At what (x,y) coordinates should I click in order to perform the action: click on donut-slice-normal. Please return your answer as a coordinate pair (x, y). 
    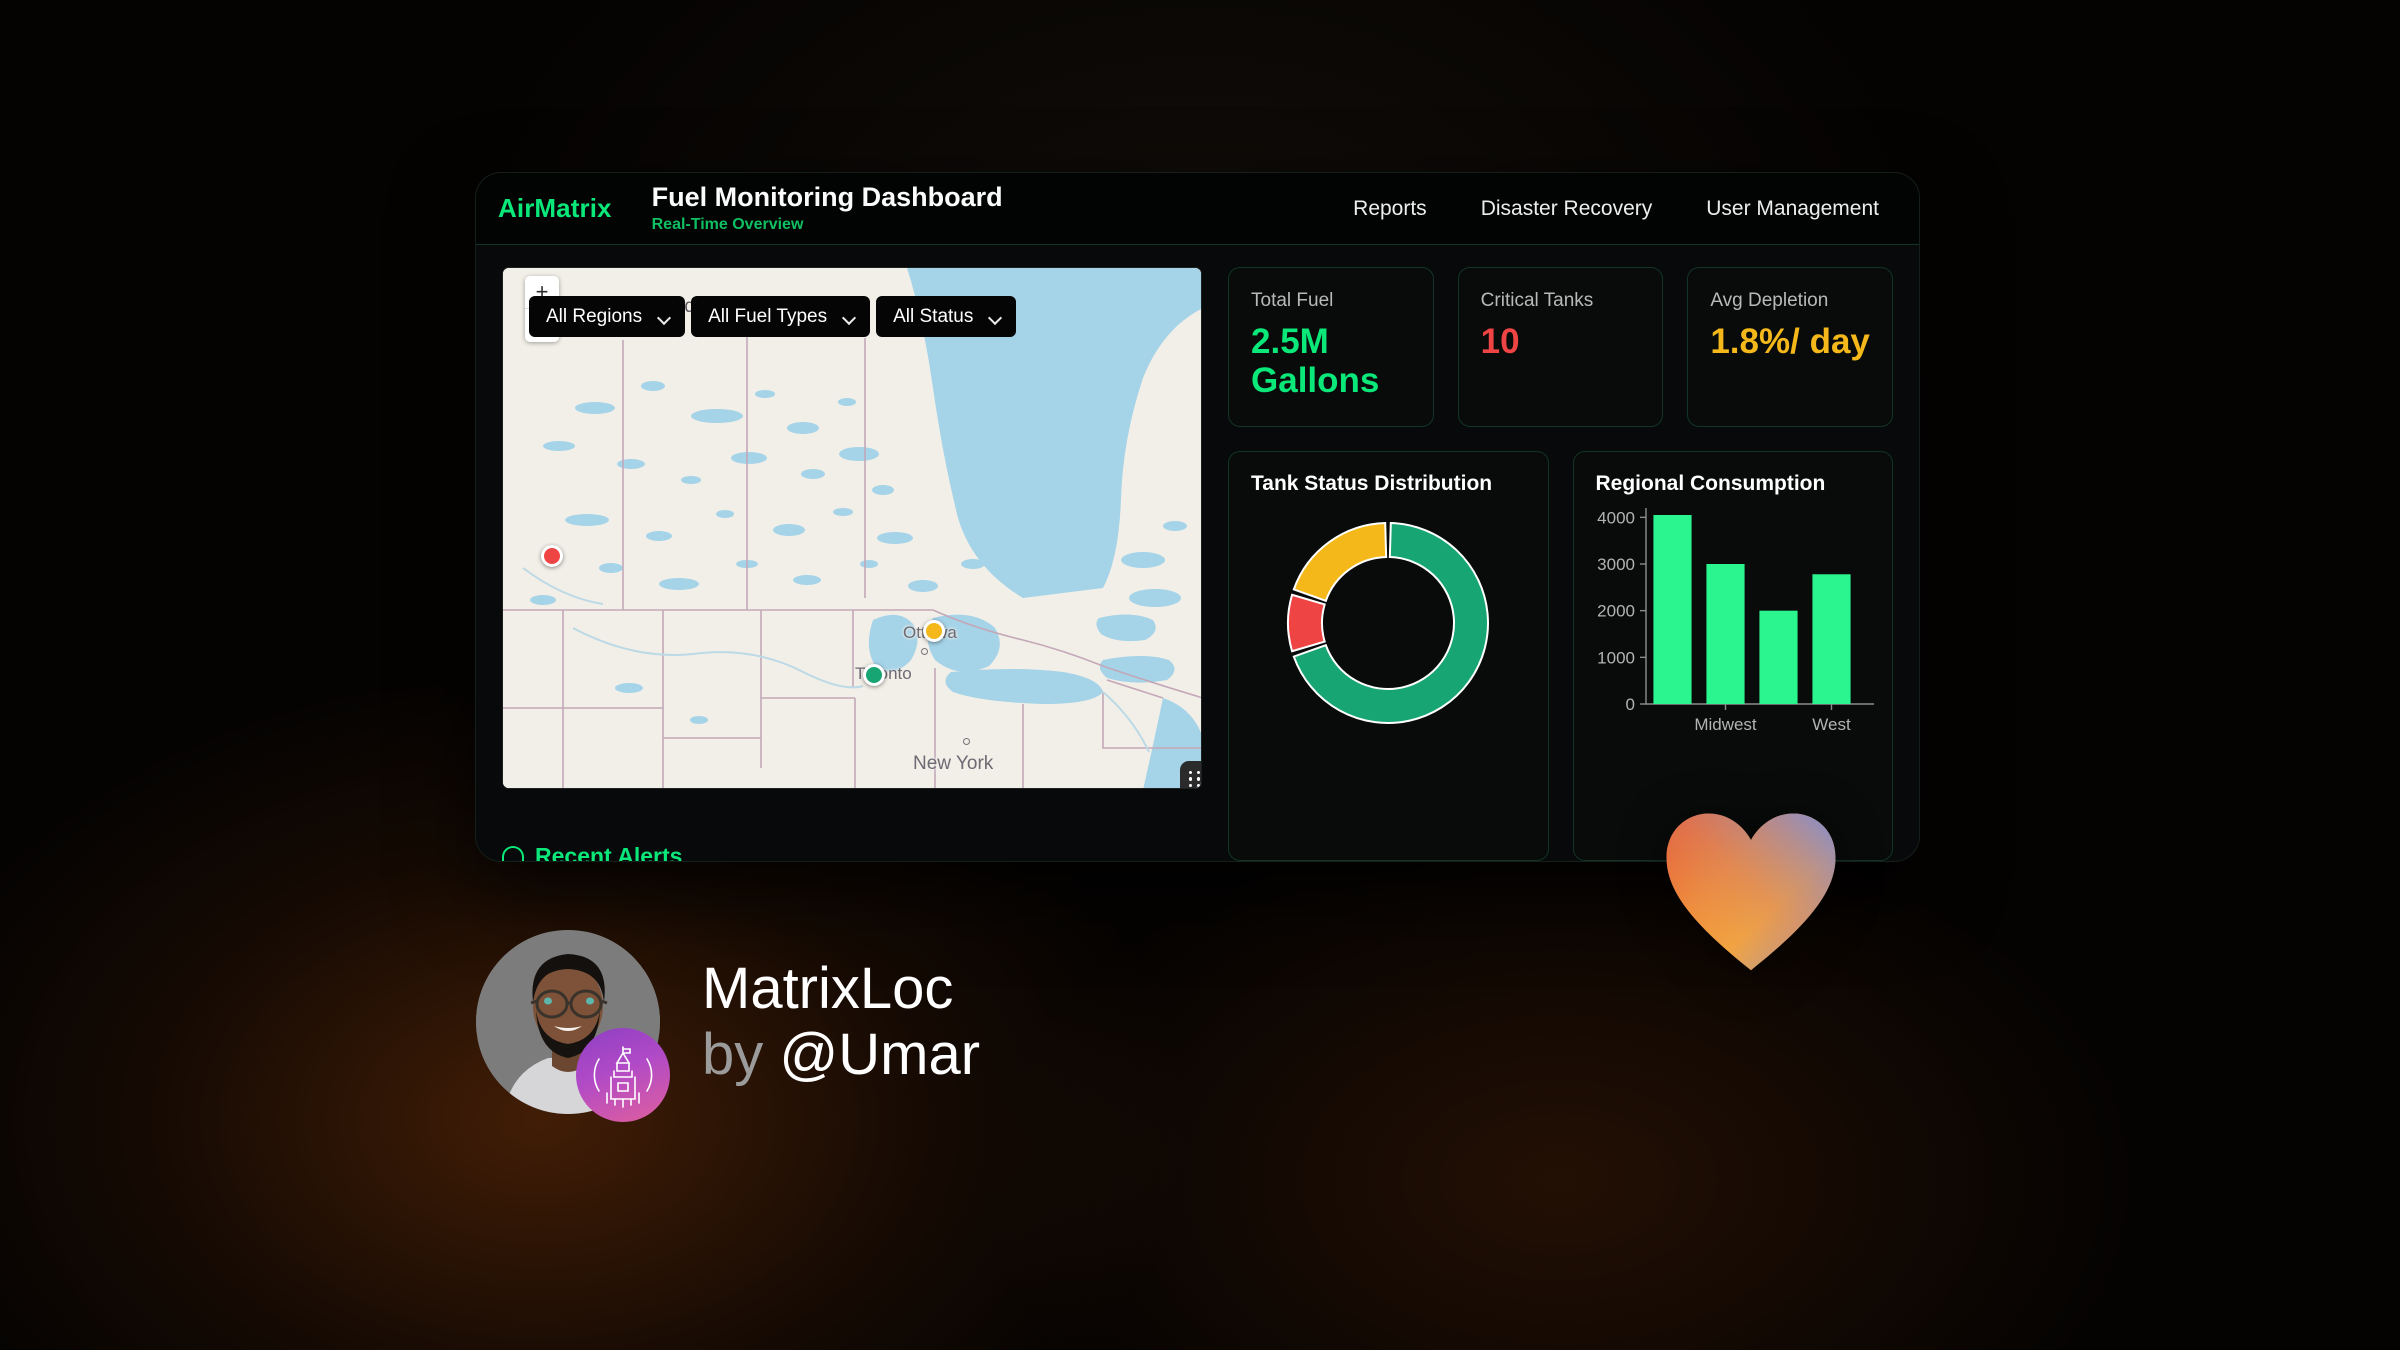
    Looking at the image, I should click on (1391, 623).